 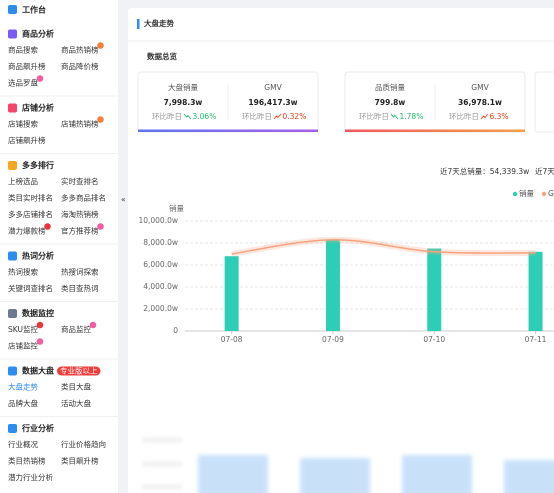 I want to click on metric-label: 大盘销量, so click(x=183, y=87).